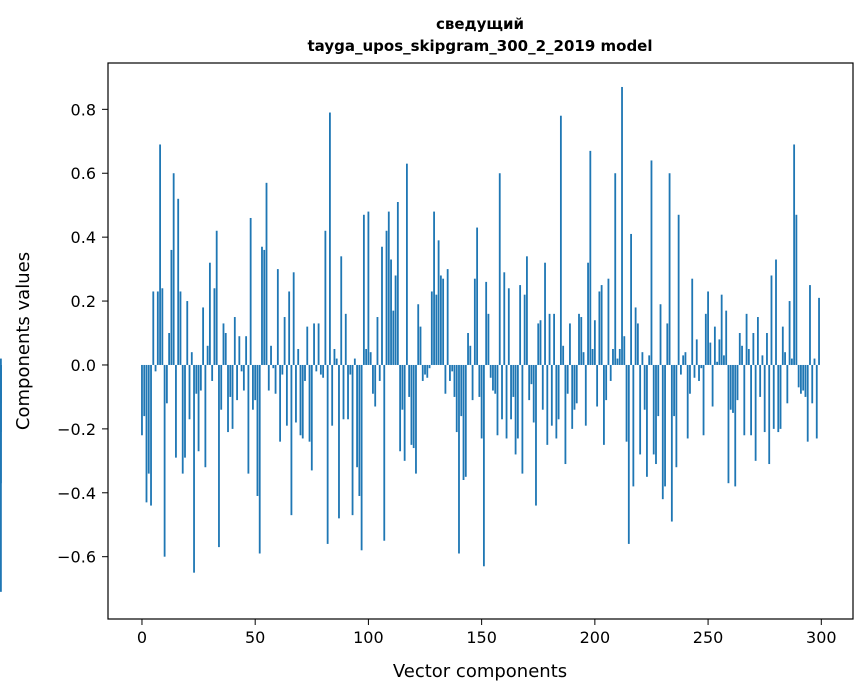 The height and width of the screenshot is (700, 867). I want to click on y-axis-label: Components values, so click(23, 341).